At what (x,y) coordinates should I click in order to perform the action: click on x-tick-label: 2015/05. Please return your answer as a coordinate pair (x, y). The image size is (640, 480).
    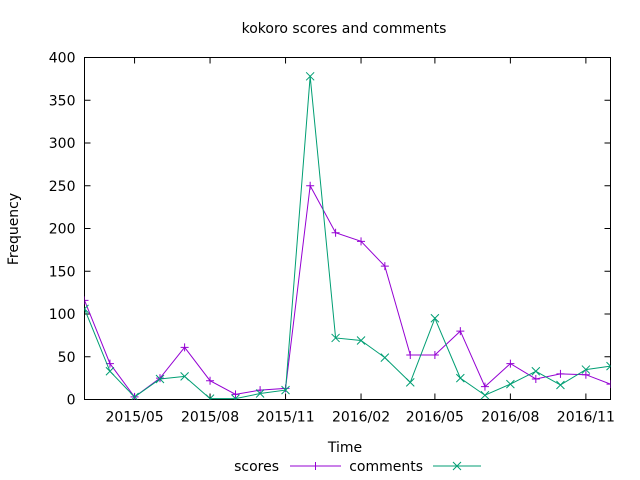
    Looking at the image, I should click on (134, 418).